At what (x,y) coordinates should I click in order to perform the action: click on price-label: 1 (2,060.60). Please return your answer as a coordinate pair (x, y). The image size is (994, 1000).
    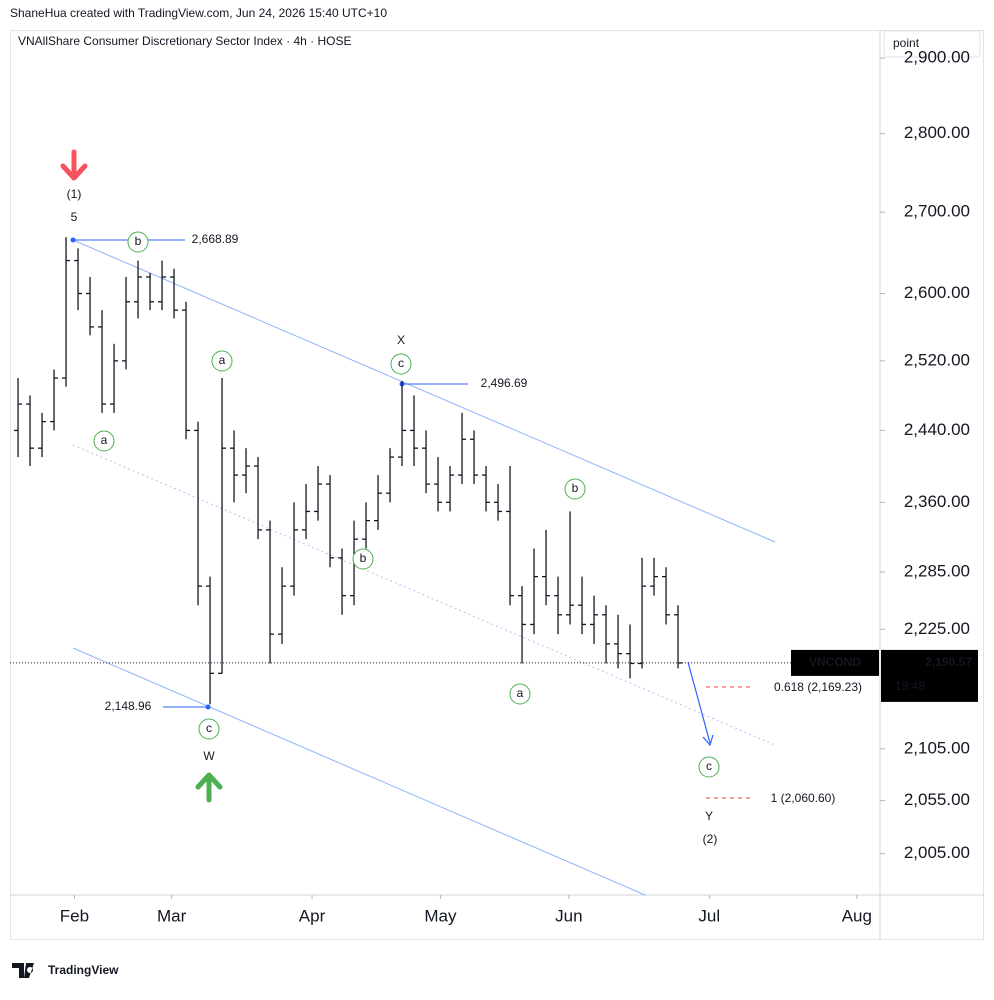
    Looking at the image, I should click on (803, 798).